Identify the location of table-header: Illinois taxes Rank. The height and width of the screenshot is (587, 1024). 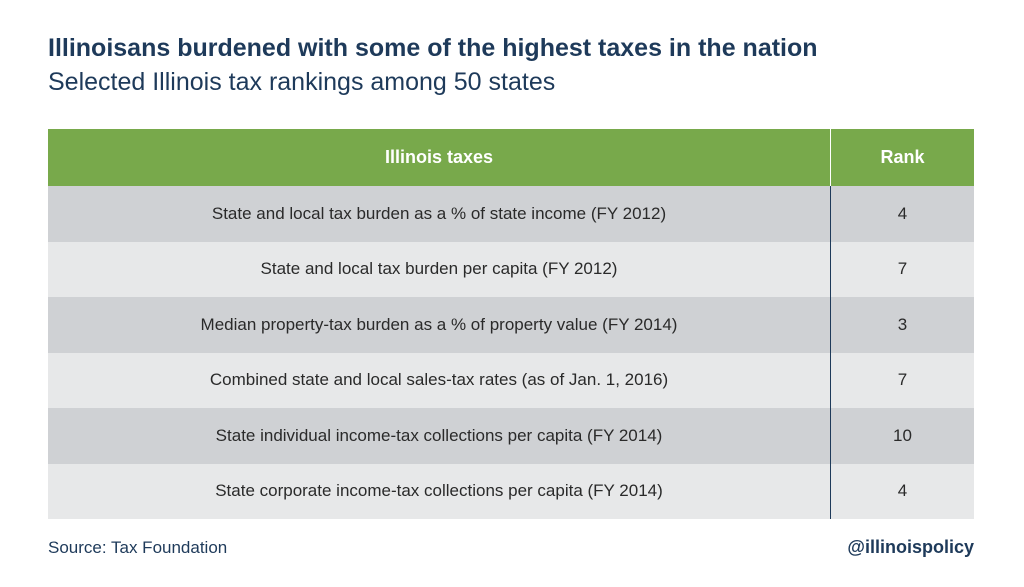
(511, 157).